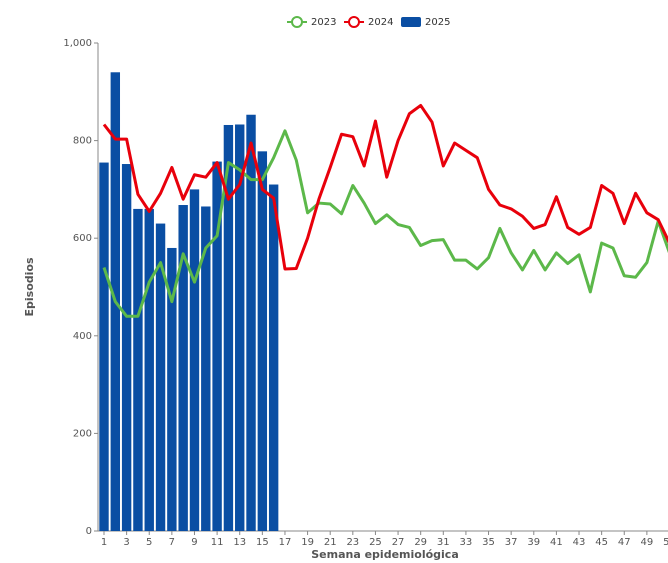 Image resolution: width=668 pixels, height=563 pixels. I want to click on y-tick-label: 600, so click(82, 238).